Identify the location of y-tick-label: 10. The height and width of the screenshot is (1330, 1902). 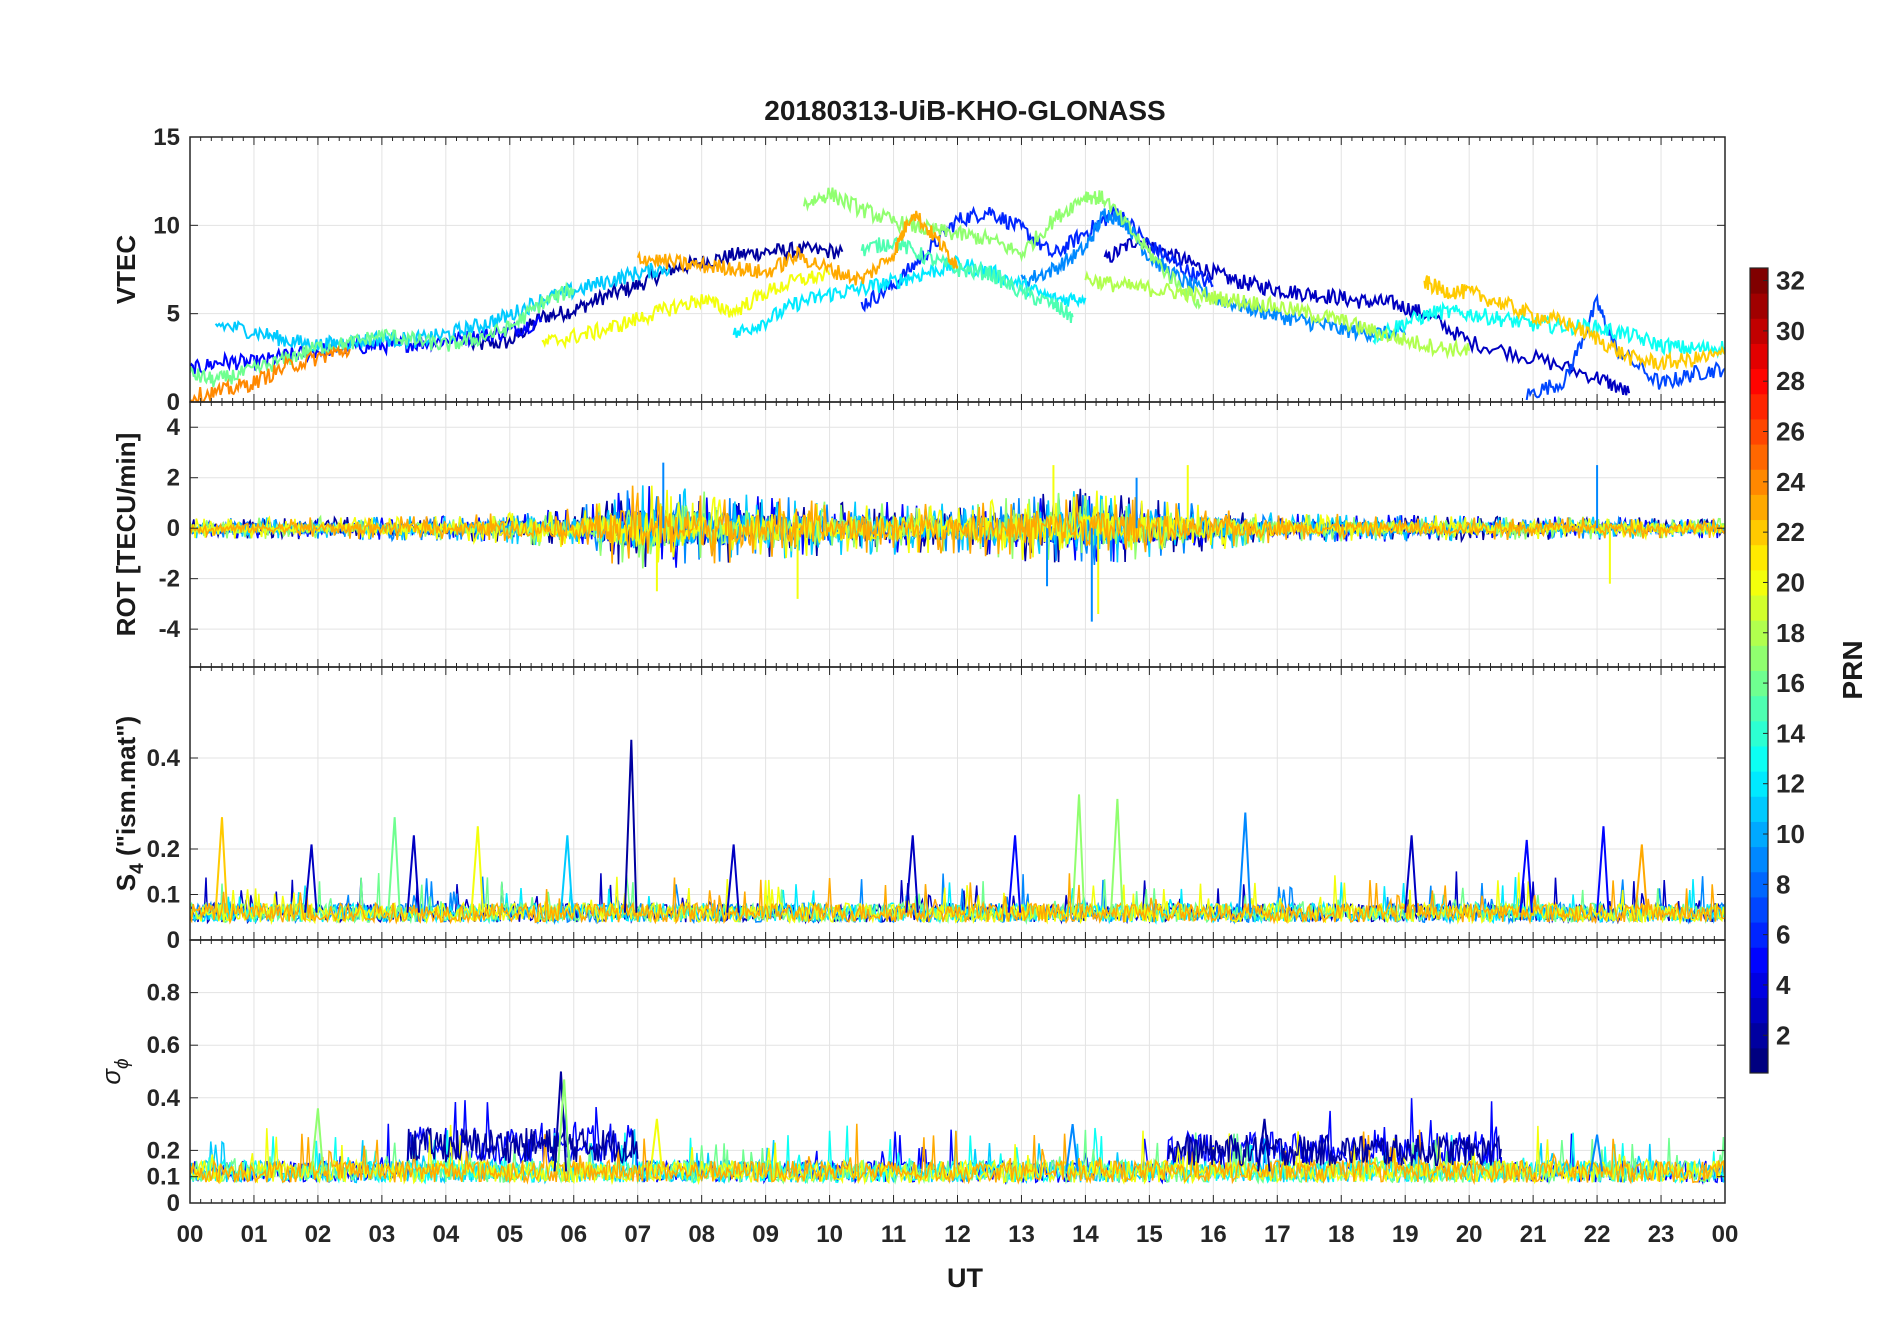
(166, 225).